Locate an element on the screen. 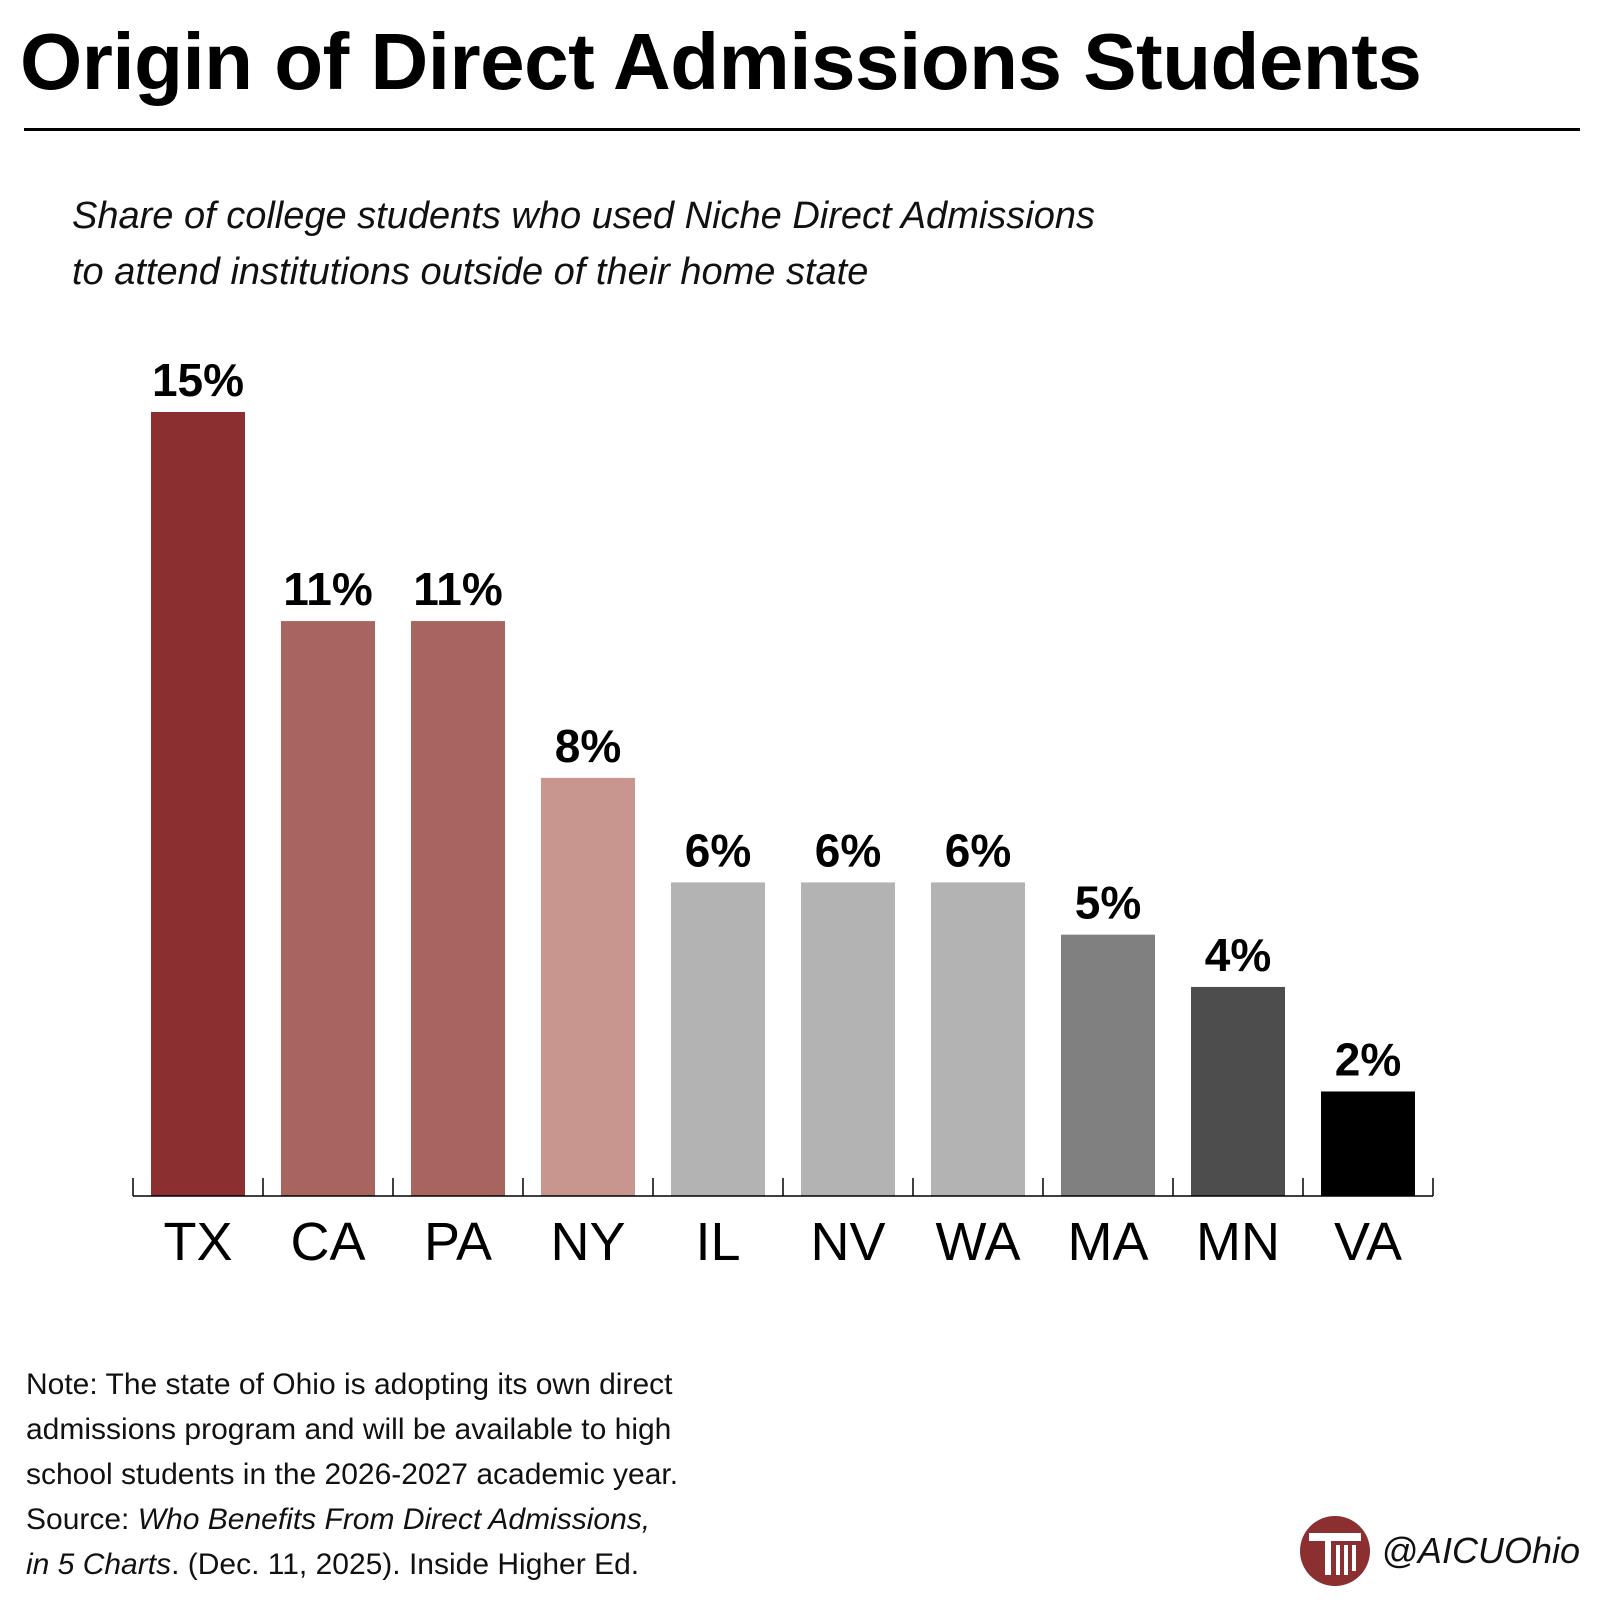 The width and height of the screenshot is (1600, 1600). data-label-pa: 11% is located at coordinates (458, 589).